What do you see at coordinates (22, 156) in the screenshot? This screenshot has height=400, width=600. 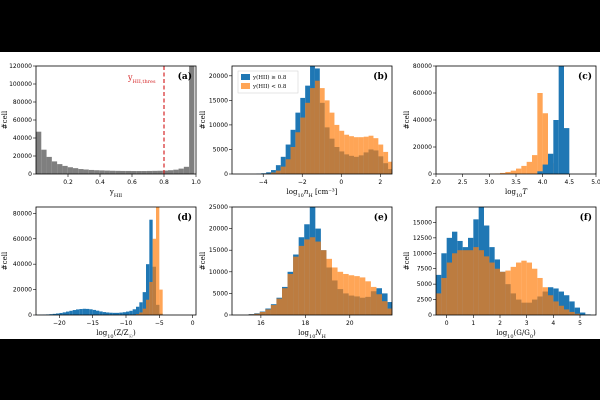 I see `y-tick-label: 20000` at bounding box center [22, 156].